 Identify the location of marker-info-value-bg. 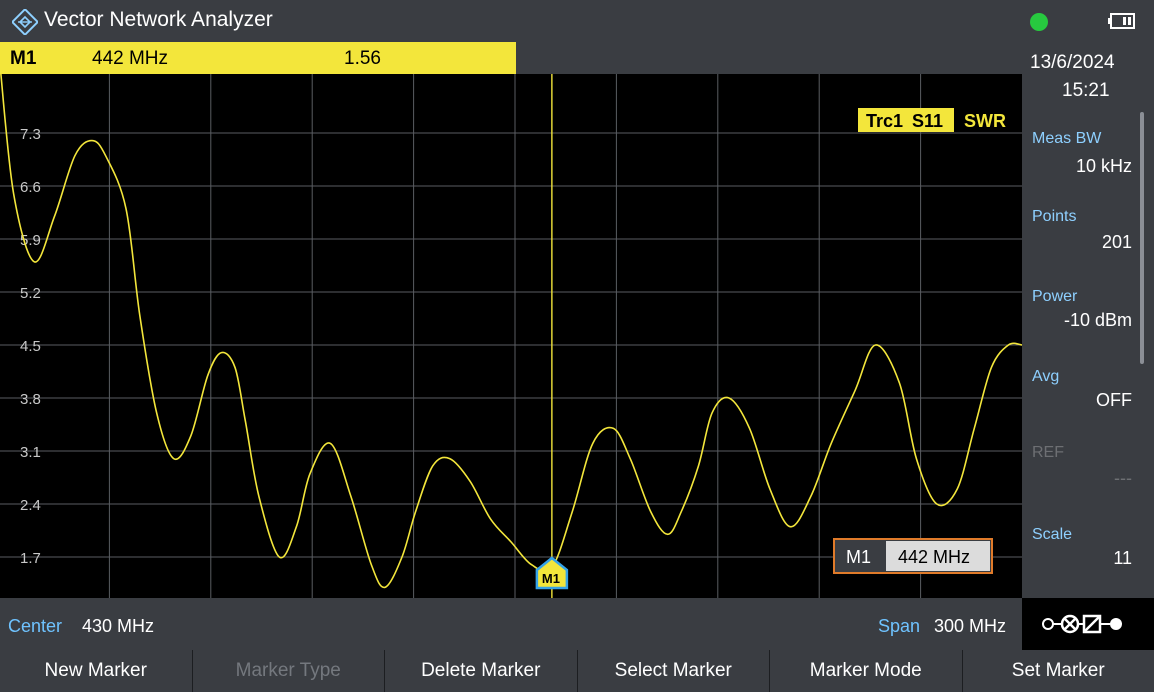
(938, 556).